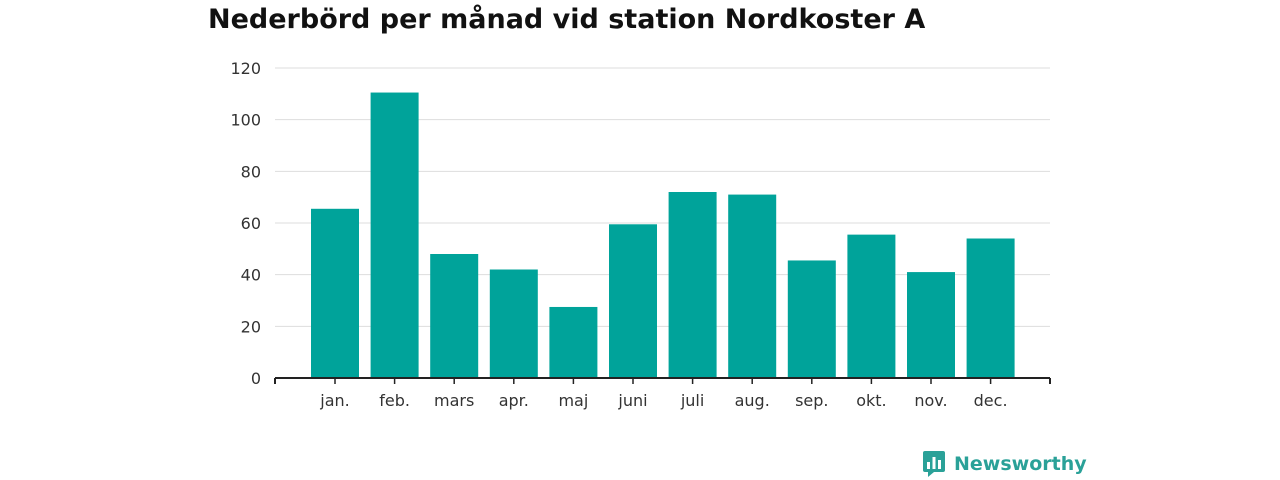 This screenshot has height=480, width=1280. What do you see at coordinates (251, 223) in the screenshot?
I see `y-tick-label: 60` at bounding box center [251, 223].